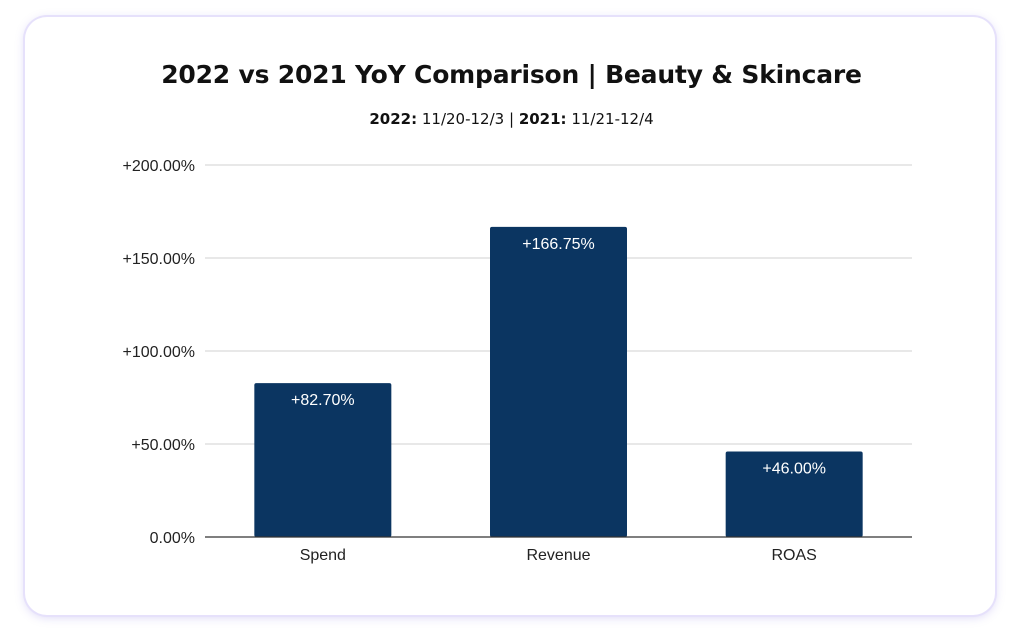  What do you see at coordinates (793, 555) in the screenshot?
I see `x-tick-label: ROAS` at bounding box center [793, 555].